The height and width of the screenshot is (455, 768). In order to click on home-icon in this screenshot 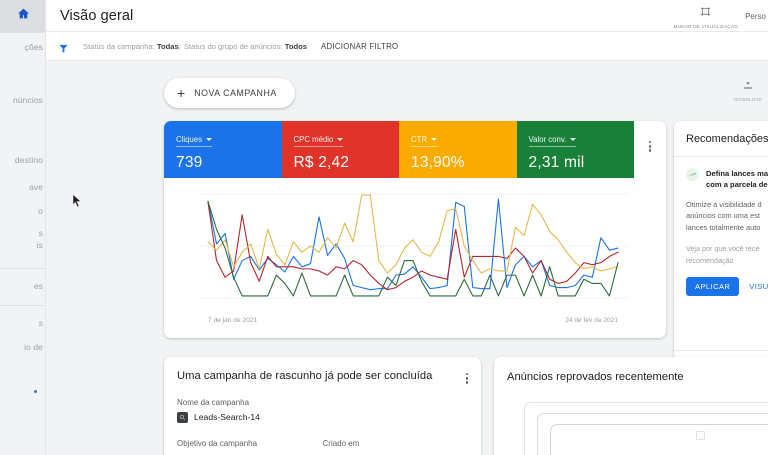, I will do `click(23, 16)`.